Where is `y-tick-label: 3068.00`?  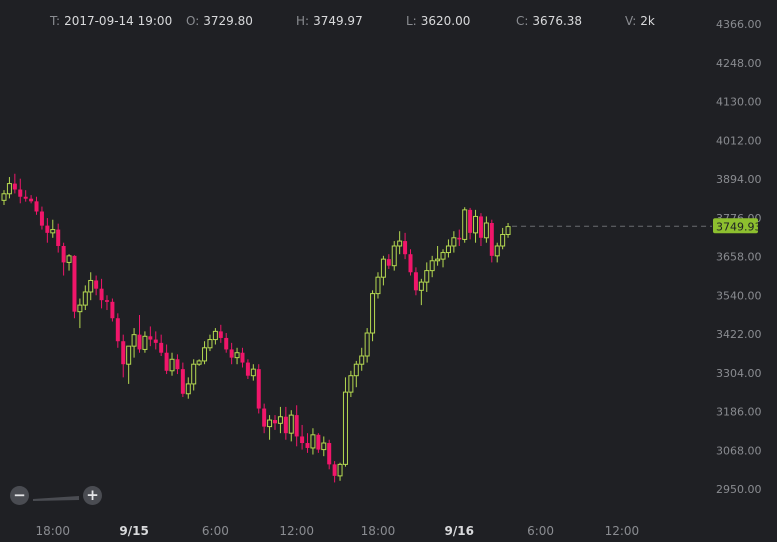
y-tick-label: 3068.00 is located at coordinates (739, 450).